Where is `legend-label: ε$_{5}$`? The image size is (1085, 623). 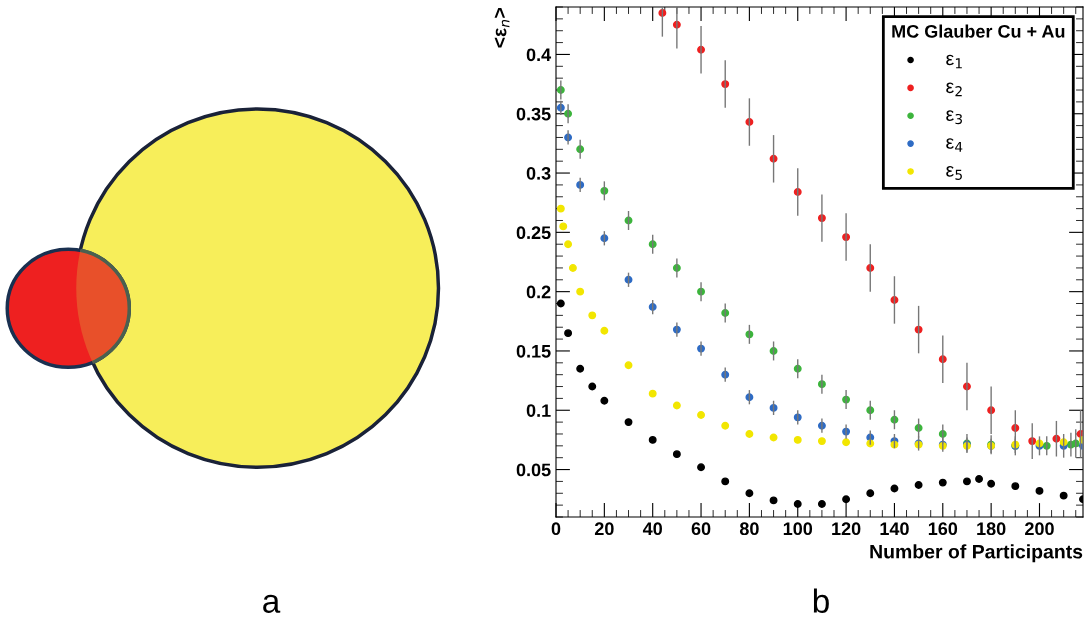 legend-label: ε$_{5}$ is located at coordinates (954, 173).